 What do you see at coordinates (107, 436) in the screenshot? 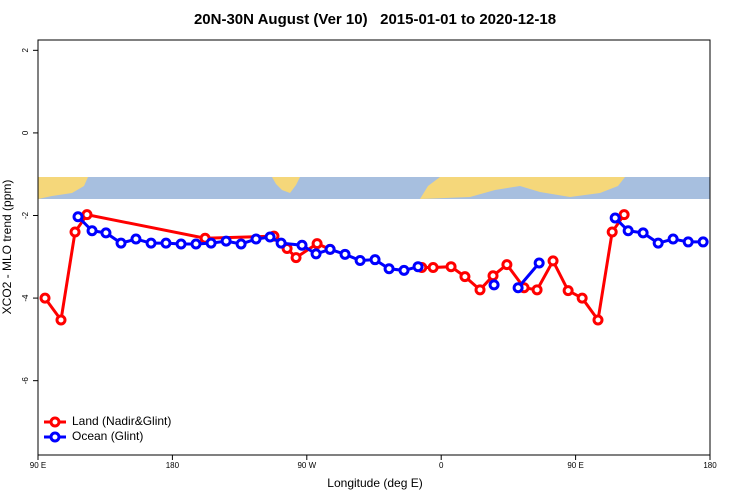
I see `legend-label: Ocean (Glint)` at bounding box center [107, 436].